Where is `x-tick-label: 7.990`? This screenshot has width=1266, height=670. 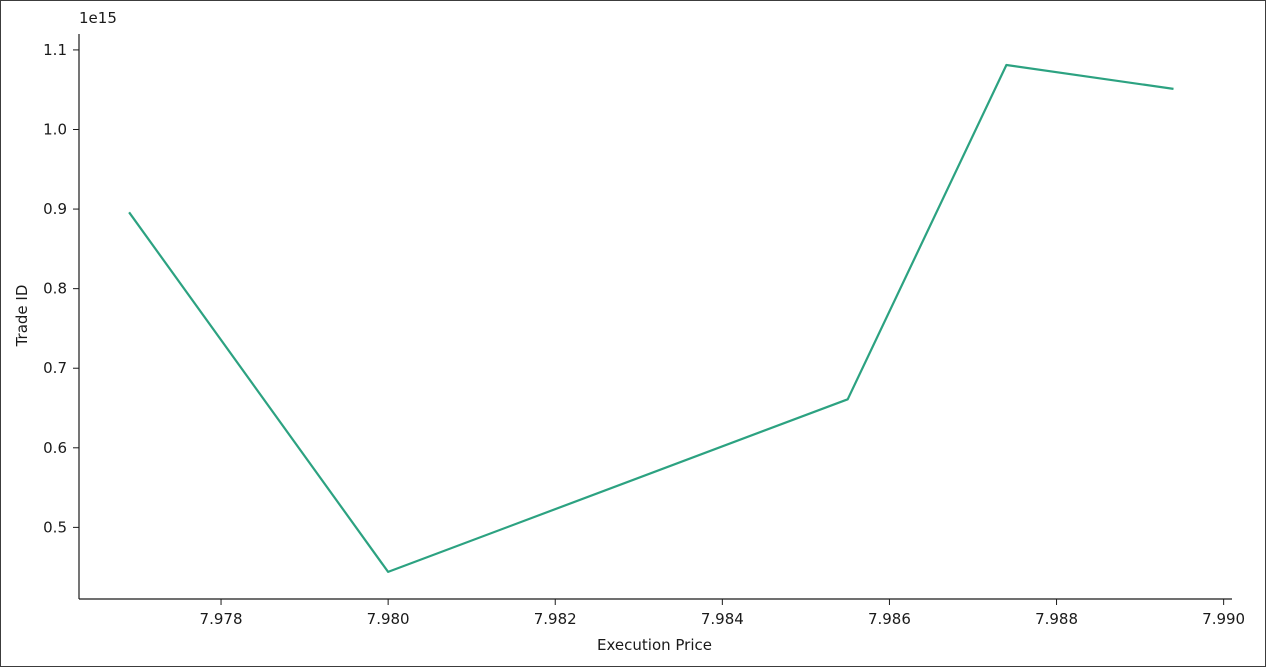 x-tick-label: 7.990 is located at coordinates (1223, 619).